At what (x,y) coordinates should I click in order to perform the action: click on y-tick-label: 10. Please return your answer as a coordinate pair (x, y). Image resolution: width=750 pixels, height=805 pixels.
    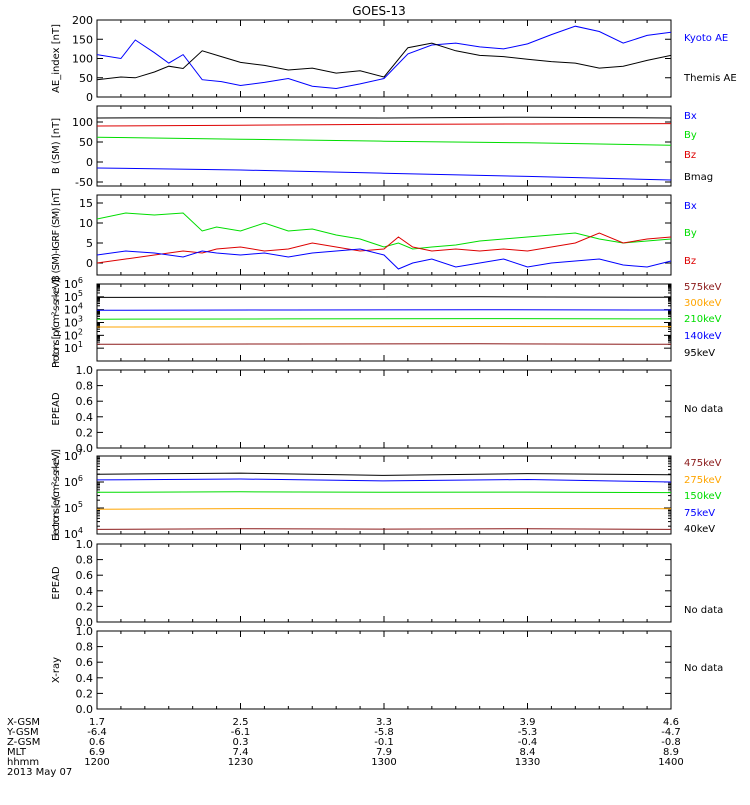
    Looking at the image, I should click on (86, 223).